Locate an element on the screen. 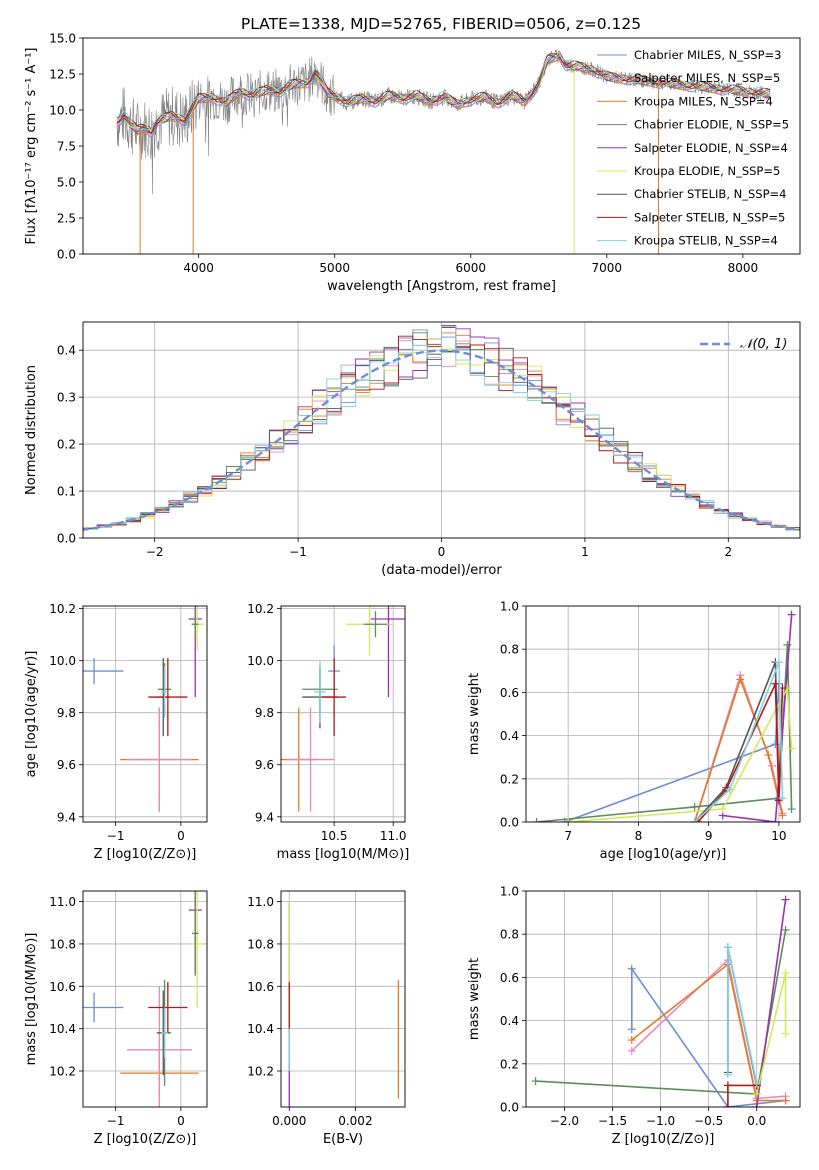 The image size is (819, 1170). x-axis-label: mass [log10(M/M⊙)] is located at coordinates (343, 854).